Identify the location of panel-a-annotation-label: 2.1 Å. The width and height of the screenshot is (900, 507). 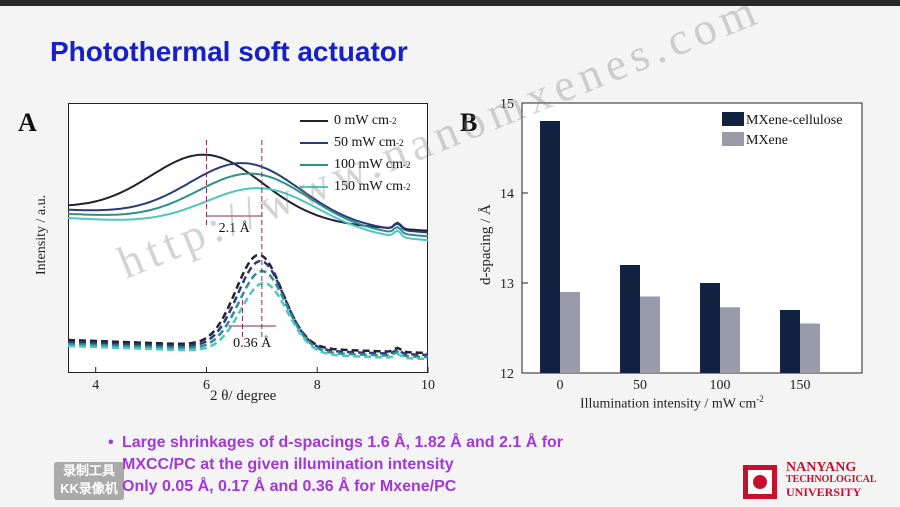
(235, 228).